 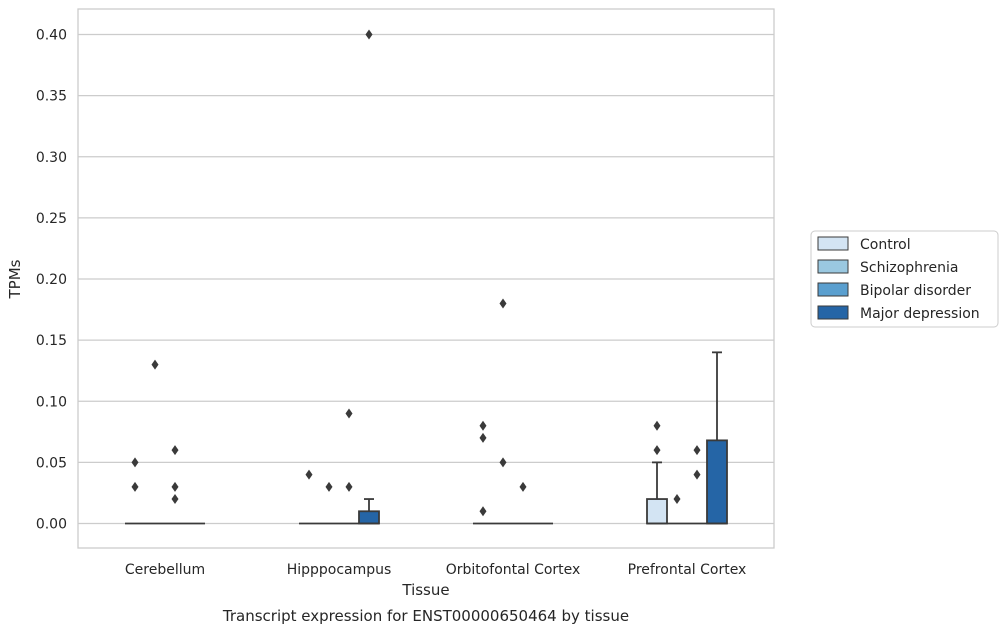 What do you see at coordinates (51, 402) in the screenshot?
I see `y-tick-label: 0.10` at bounding box center [51, 402].